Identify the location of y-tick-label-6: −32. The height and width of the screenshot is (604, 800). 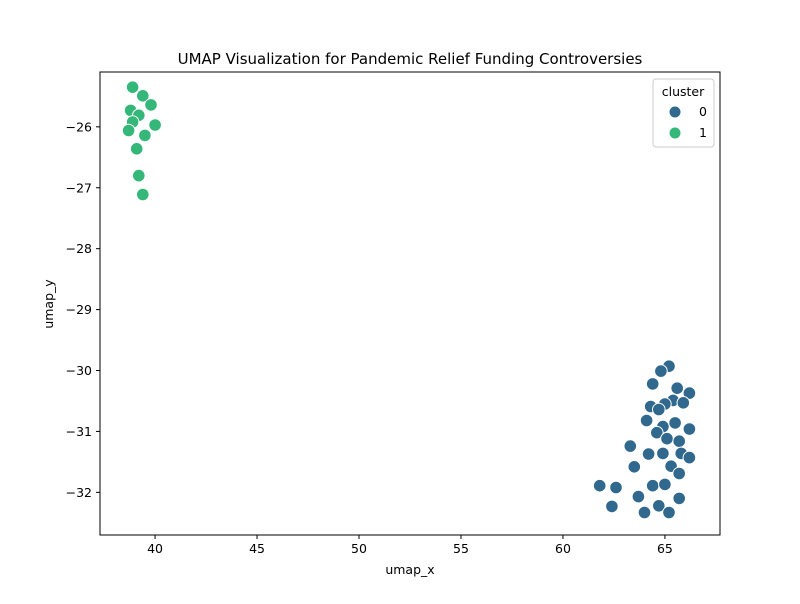
(79, 492).